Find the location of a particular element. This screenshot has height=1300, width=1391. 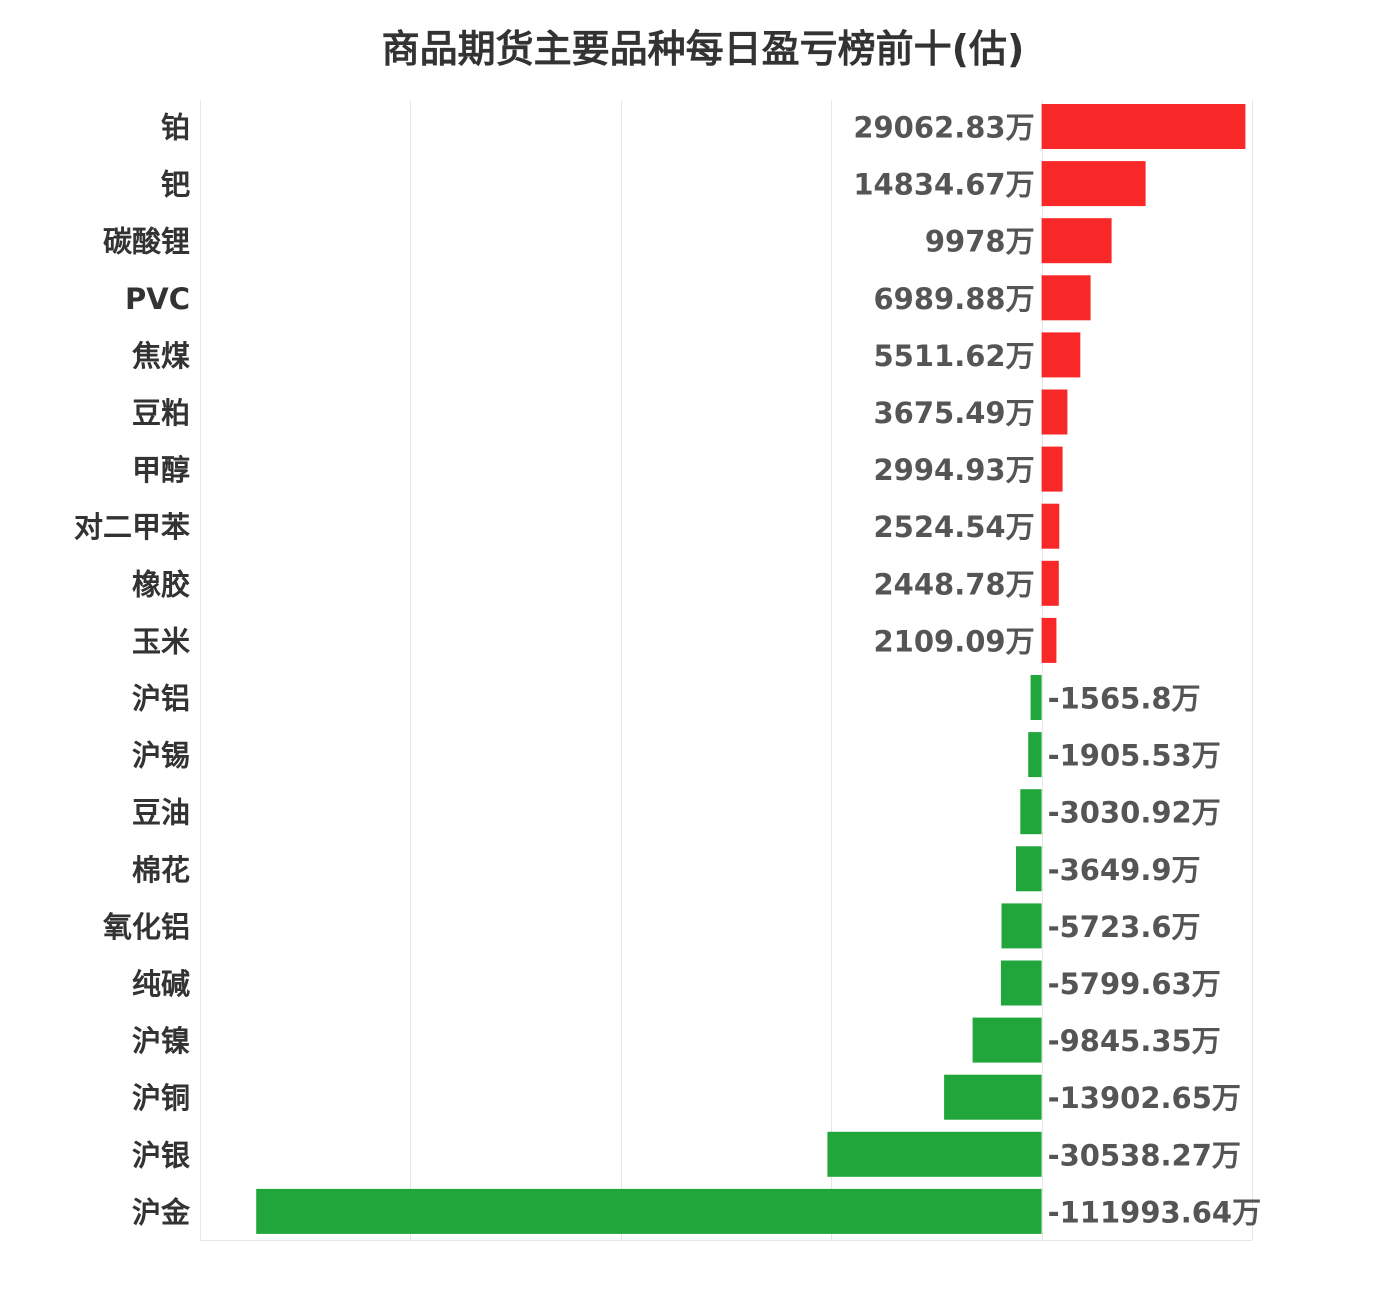

value-label: -111993.64万 is located at coordinates (1154, 1212).